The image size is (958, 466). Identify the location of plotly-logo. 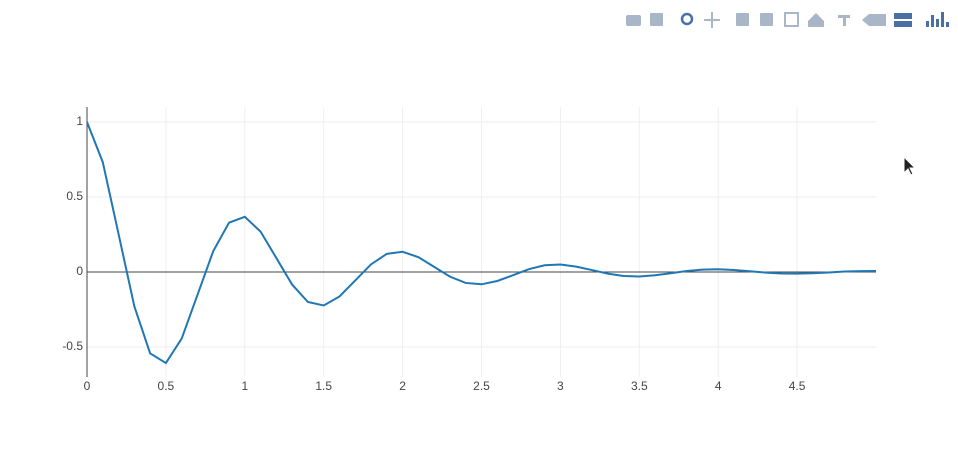
(937, 19).